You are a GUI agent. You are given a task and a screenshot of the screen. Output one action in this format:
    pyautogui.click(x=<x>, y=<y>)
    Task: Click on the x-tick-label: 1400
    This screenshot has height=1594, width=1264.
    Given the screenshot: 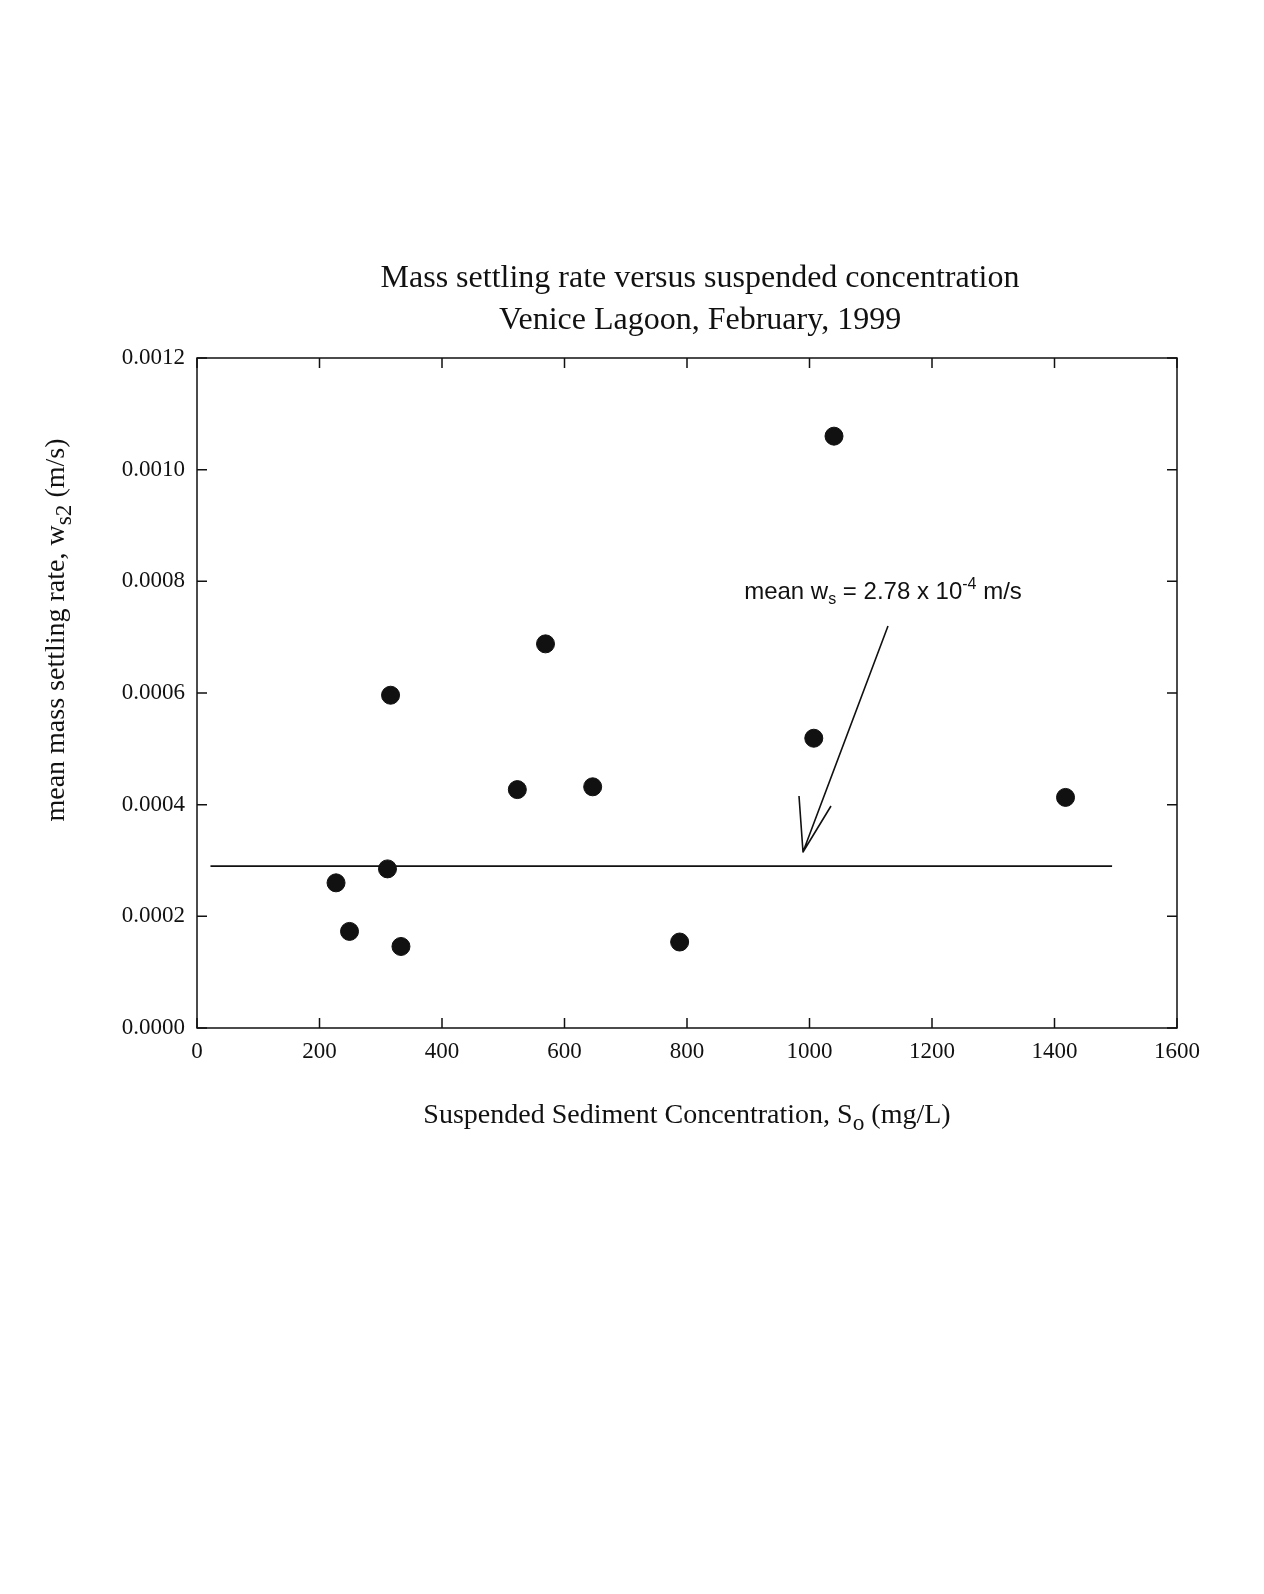 What is the action you would take?
    pyautogui.click(x=1054, y=1050)
    